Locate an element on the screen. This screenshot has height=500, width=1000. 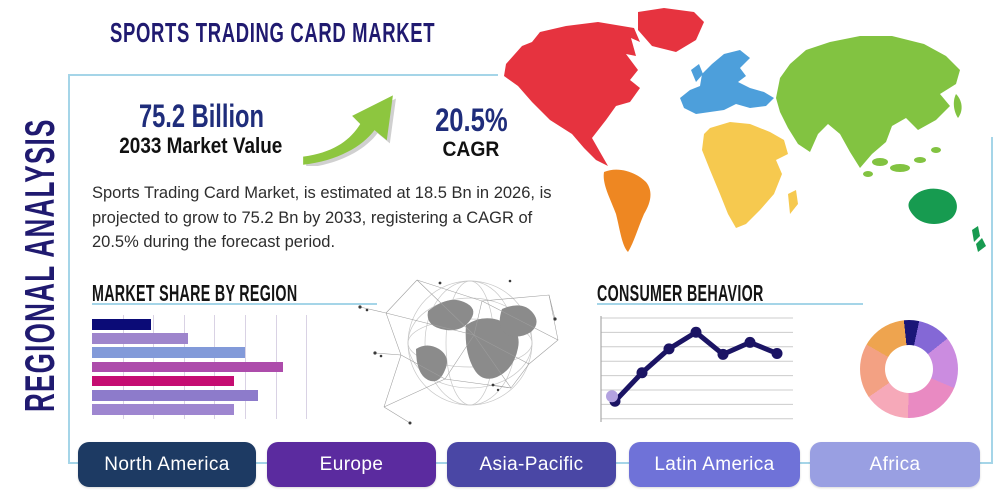
cagr-stat: 20.5% CAGR is located at coordinates (471, 132).